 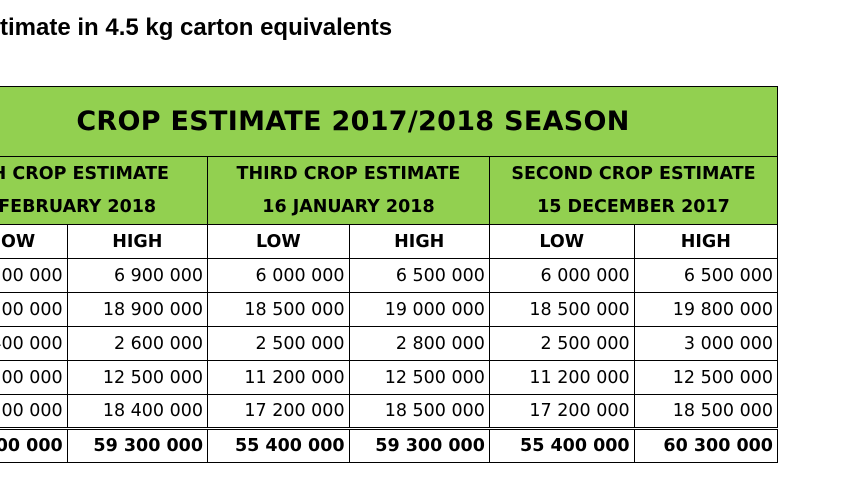 What do you see at coordinates (706, 445) in the screenshot?
I see `total-cell: 60 300 000` at bounding box center [706, 445].